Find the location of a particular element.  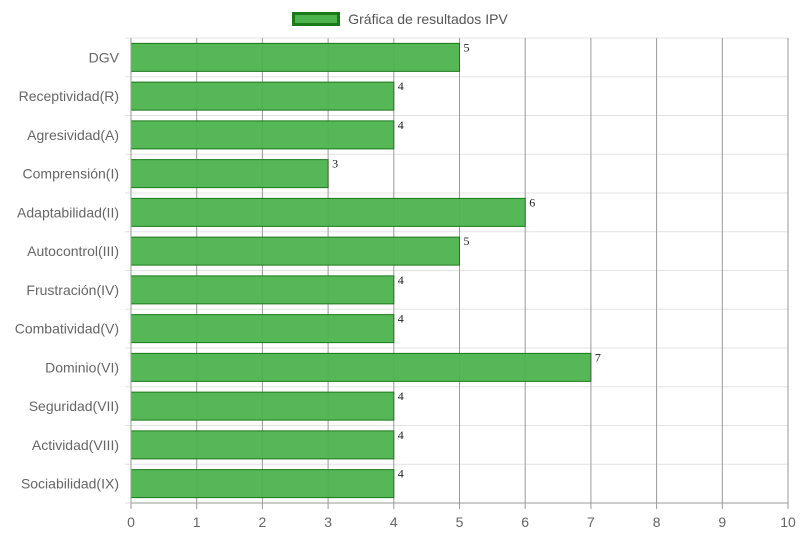

x-tick-label: 0 is located at coordinates (131, 522).